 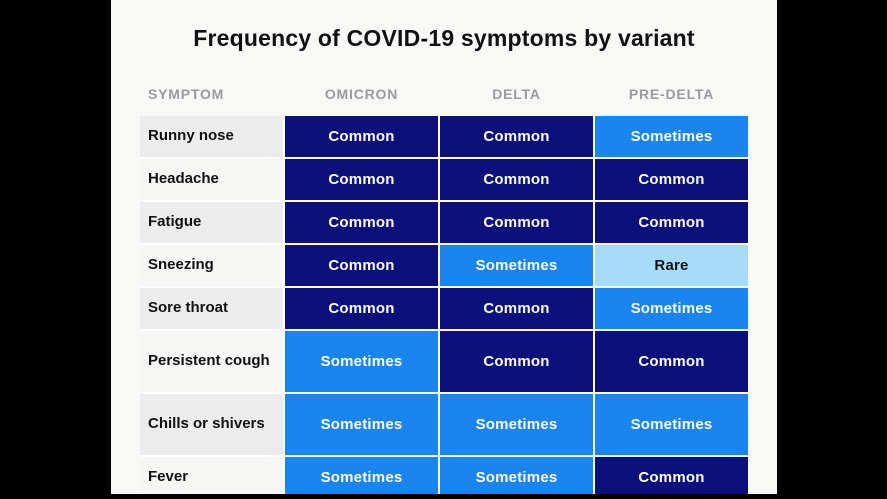 What do you see at coordinates (444, 94) in the screenshot?
I see `table-header-row: SYMPTOM OMICRON DELTA PRE-DELTA` at bounding box center [444, 94].